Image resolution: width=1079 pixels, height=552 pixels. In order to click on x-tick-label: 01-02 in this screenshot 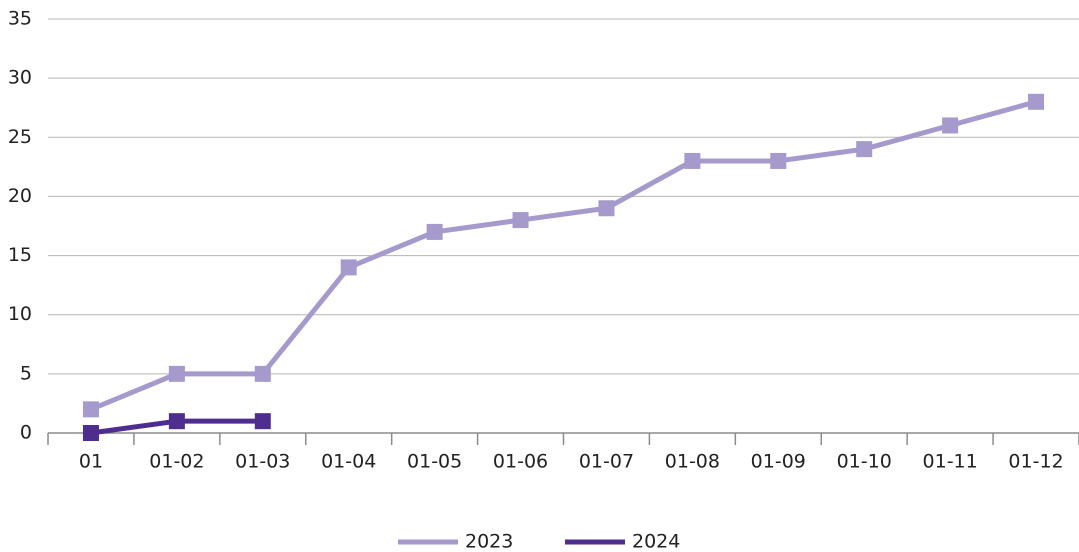, I will do `click(176, 462)`.